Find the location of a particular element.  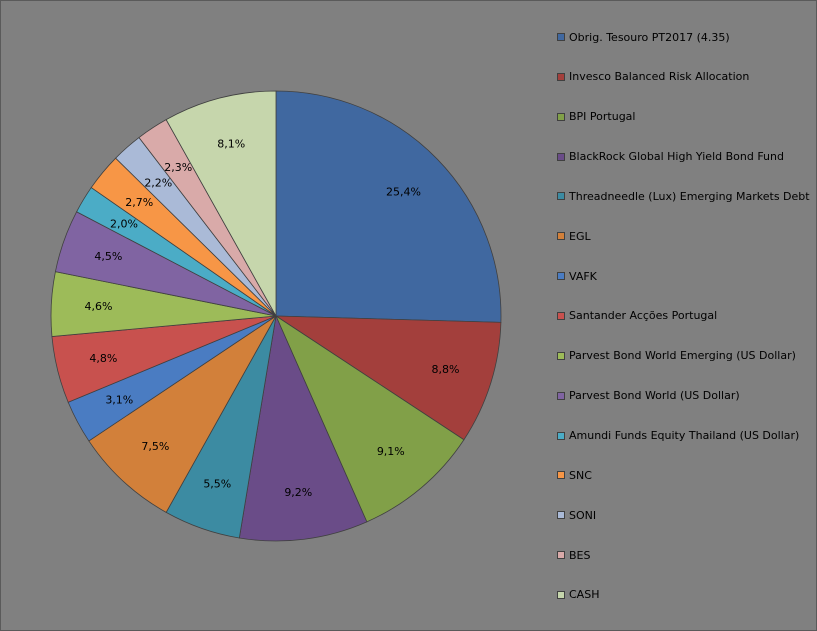

legend-label: VAFK is located at coordinates (583, 276).